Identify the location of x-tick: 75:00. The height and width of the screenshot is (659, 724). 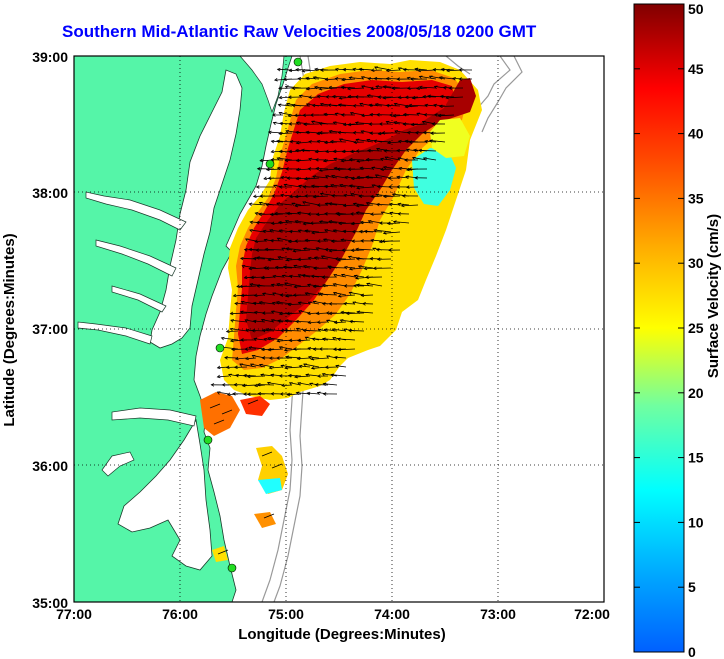
(286, 614).